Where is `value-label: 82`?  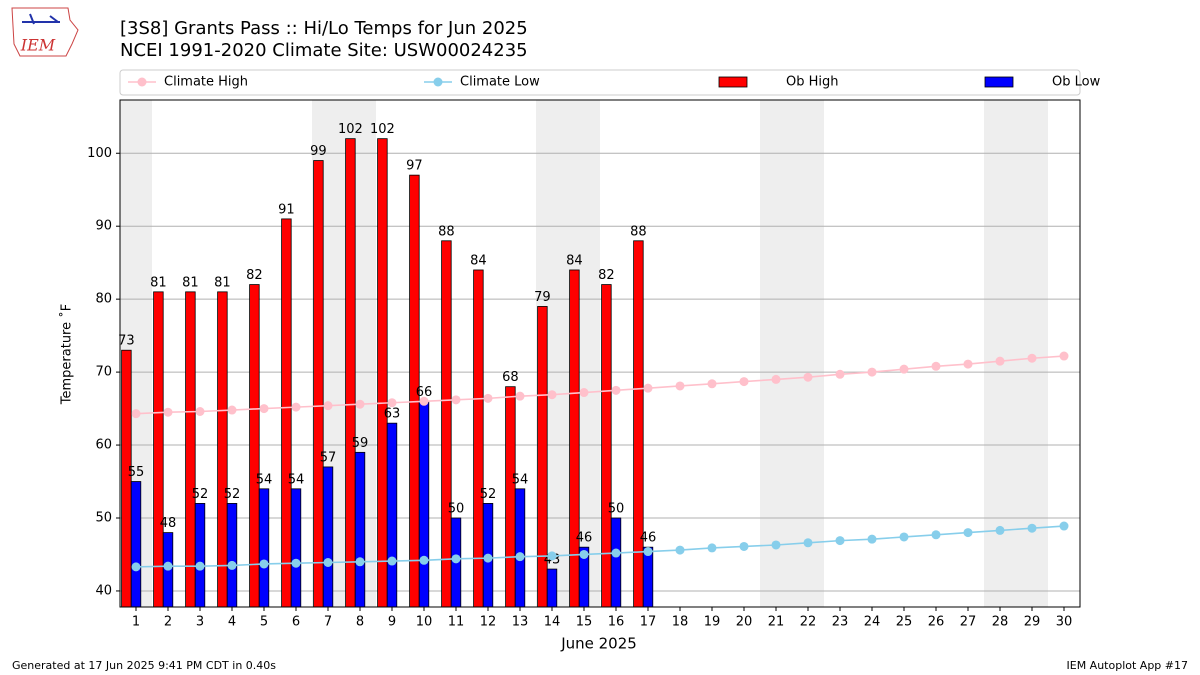 value-label: 82 is located at coordinates (606, 275).